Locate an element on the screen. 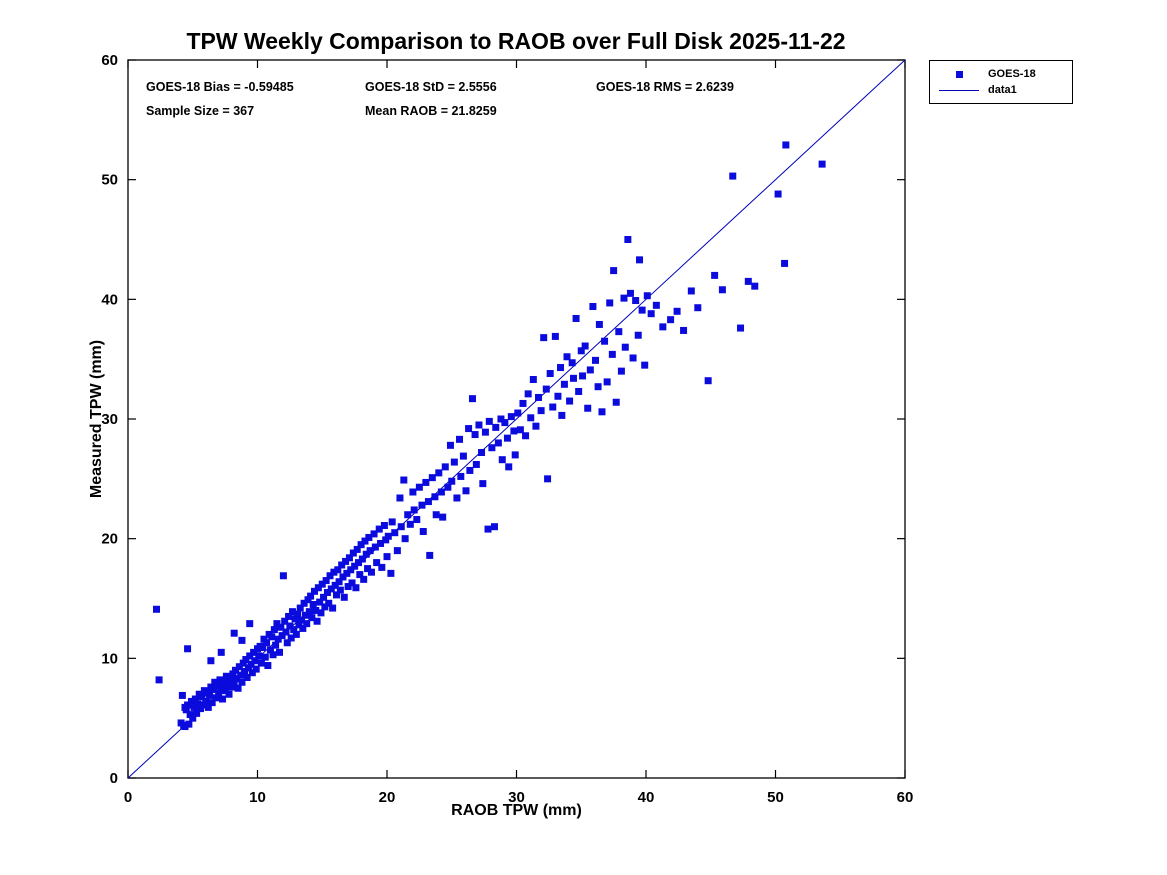 This screenshot has width=1167, height=875. legend: GOES-18 data1 is located at coordinates (1001, 82).